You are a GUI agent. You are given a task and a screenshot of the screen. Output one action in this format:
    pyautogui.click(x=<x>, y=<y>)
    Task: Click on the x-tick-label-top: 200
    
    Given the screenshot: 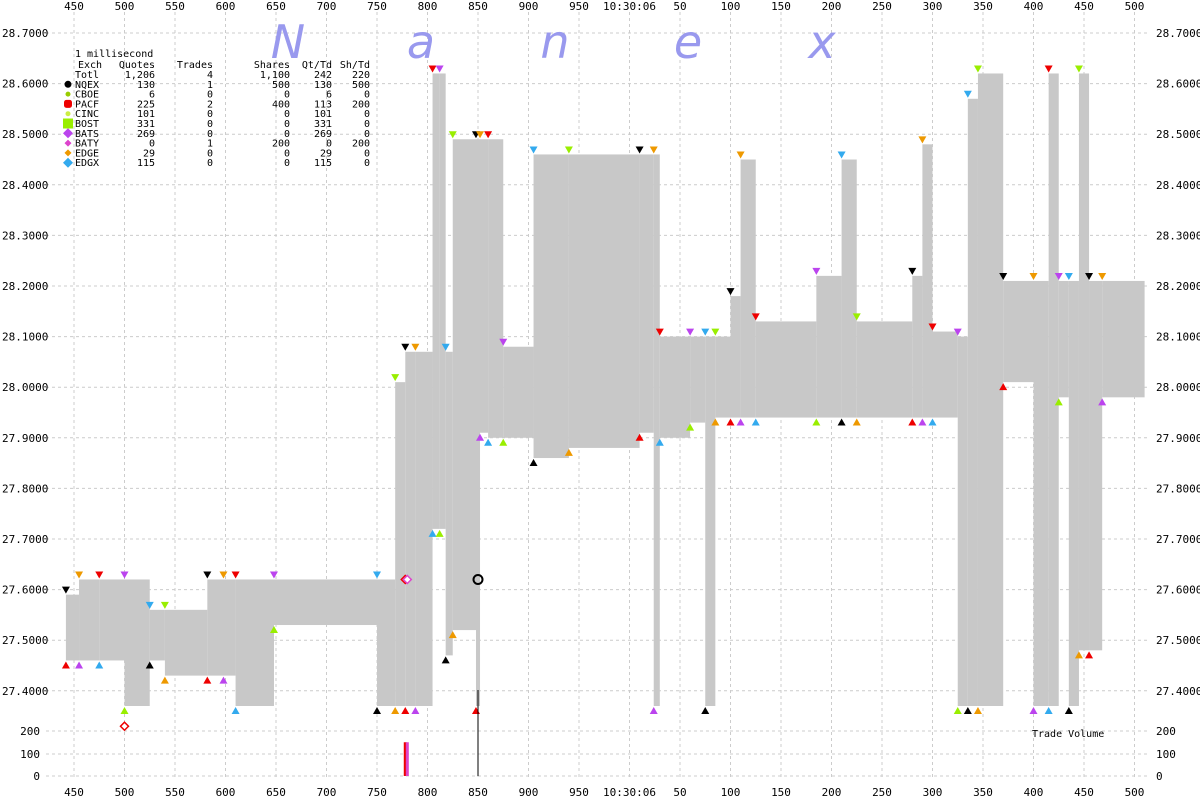 What is the action you would take?
    pyautogui.click(x=832, y=6)
    